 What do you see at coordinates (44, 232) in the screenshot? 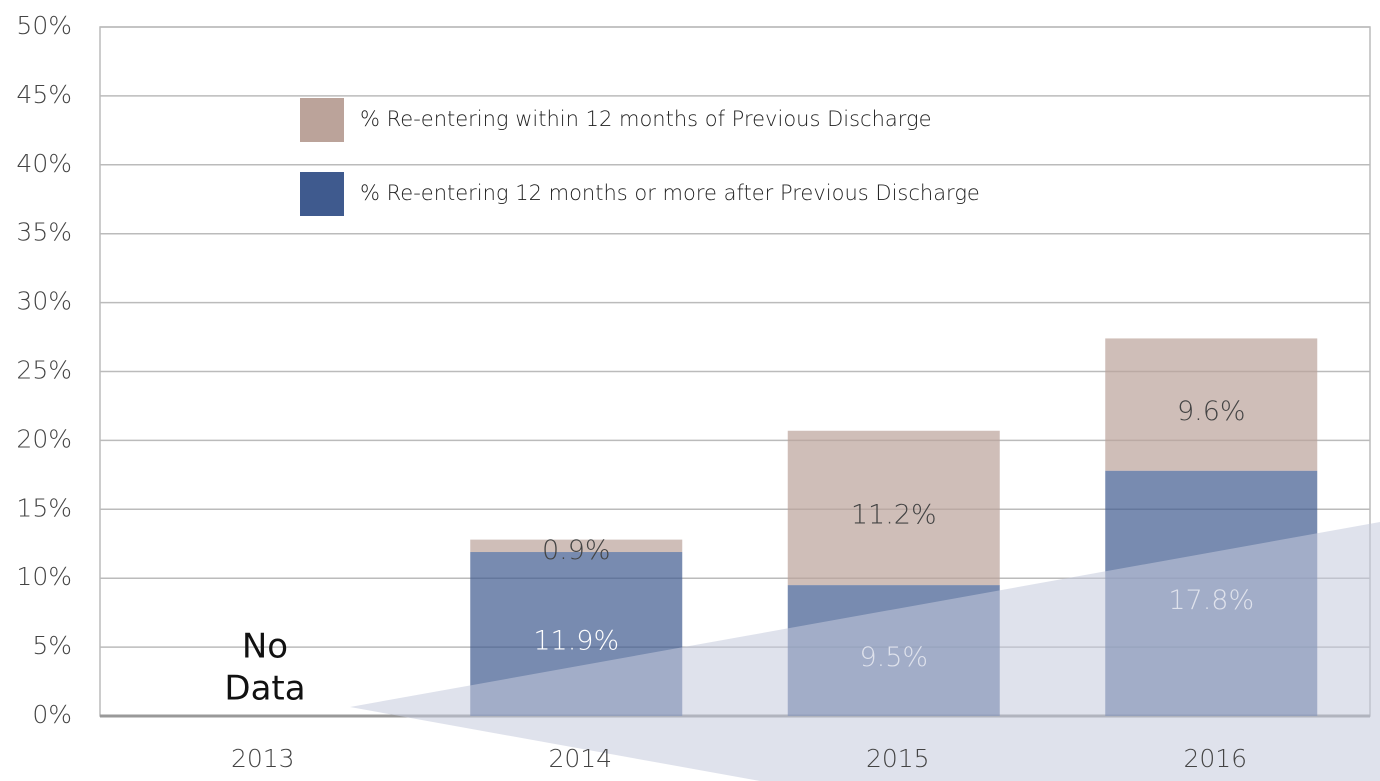
I see `y-tick-label: 35%` at bounding box center [44, 232].